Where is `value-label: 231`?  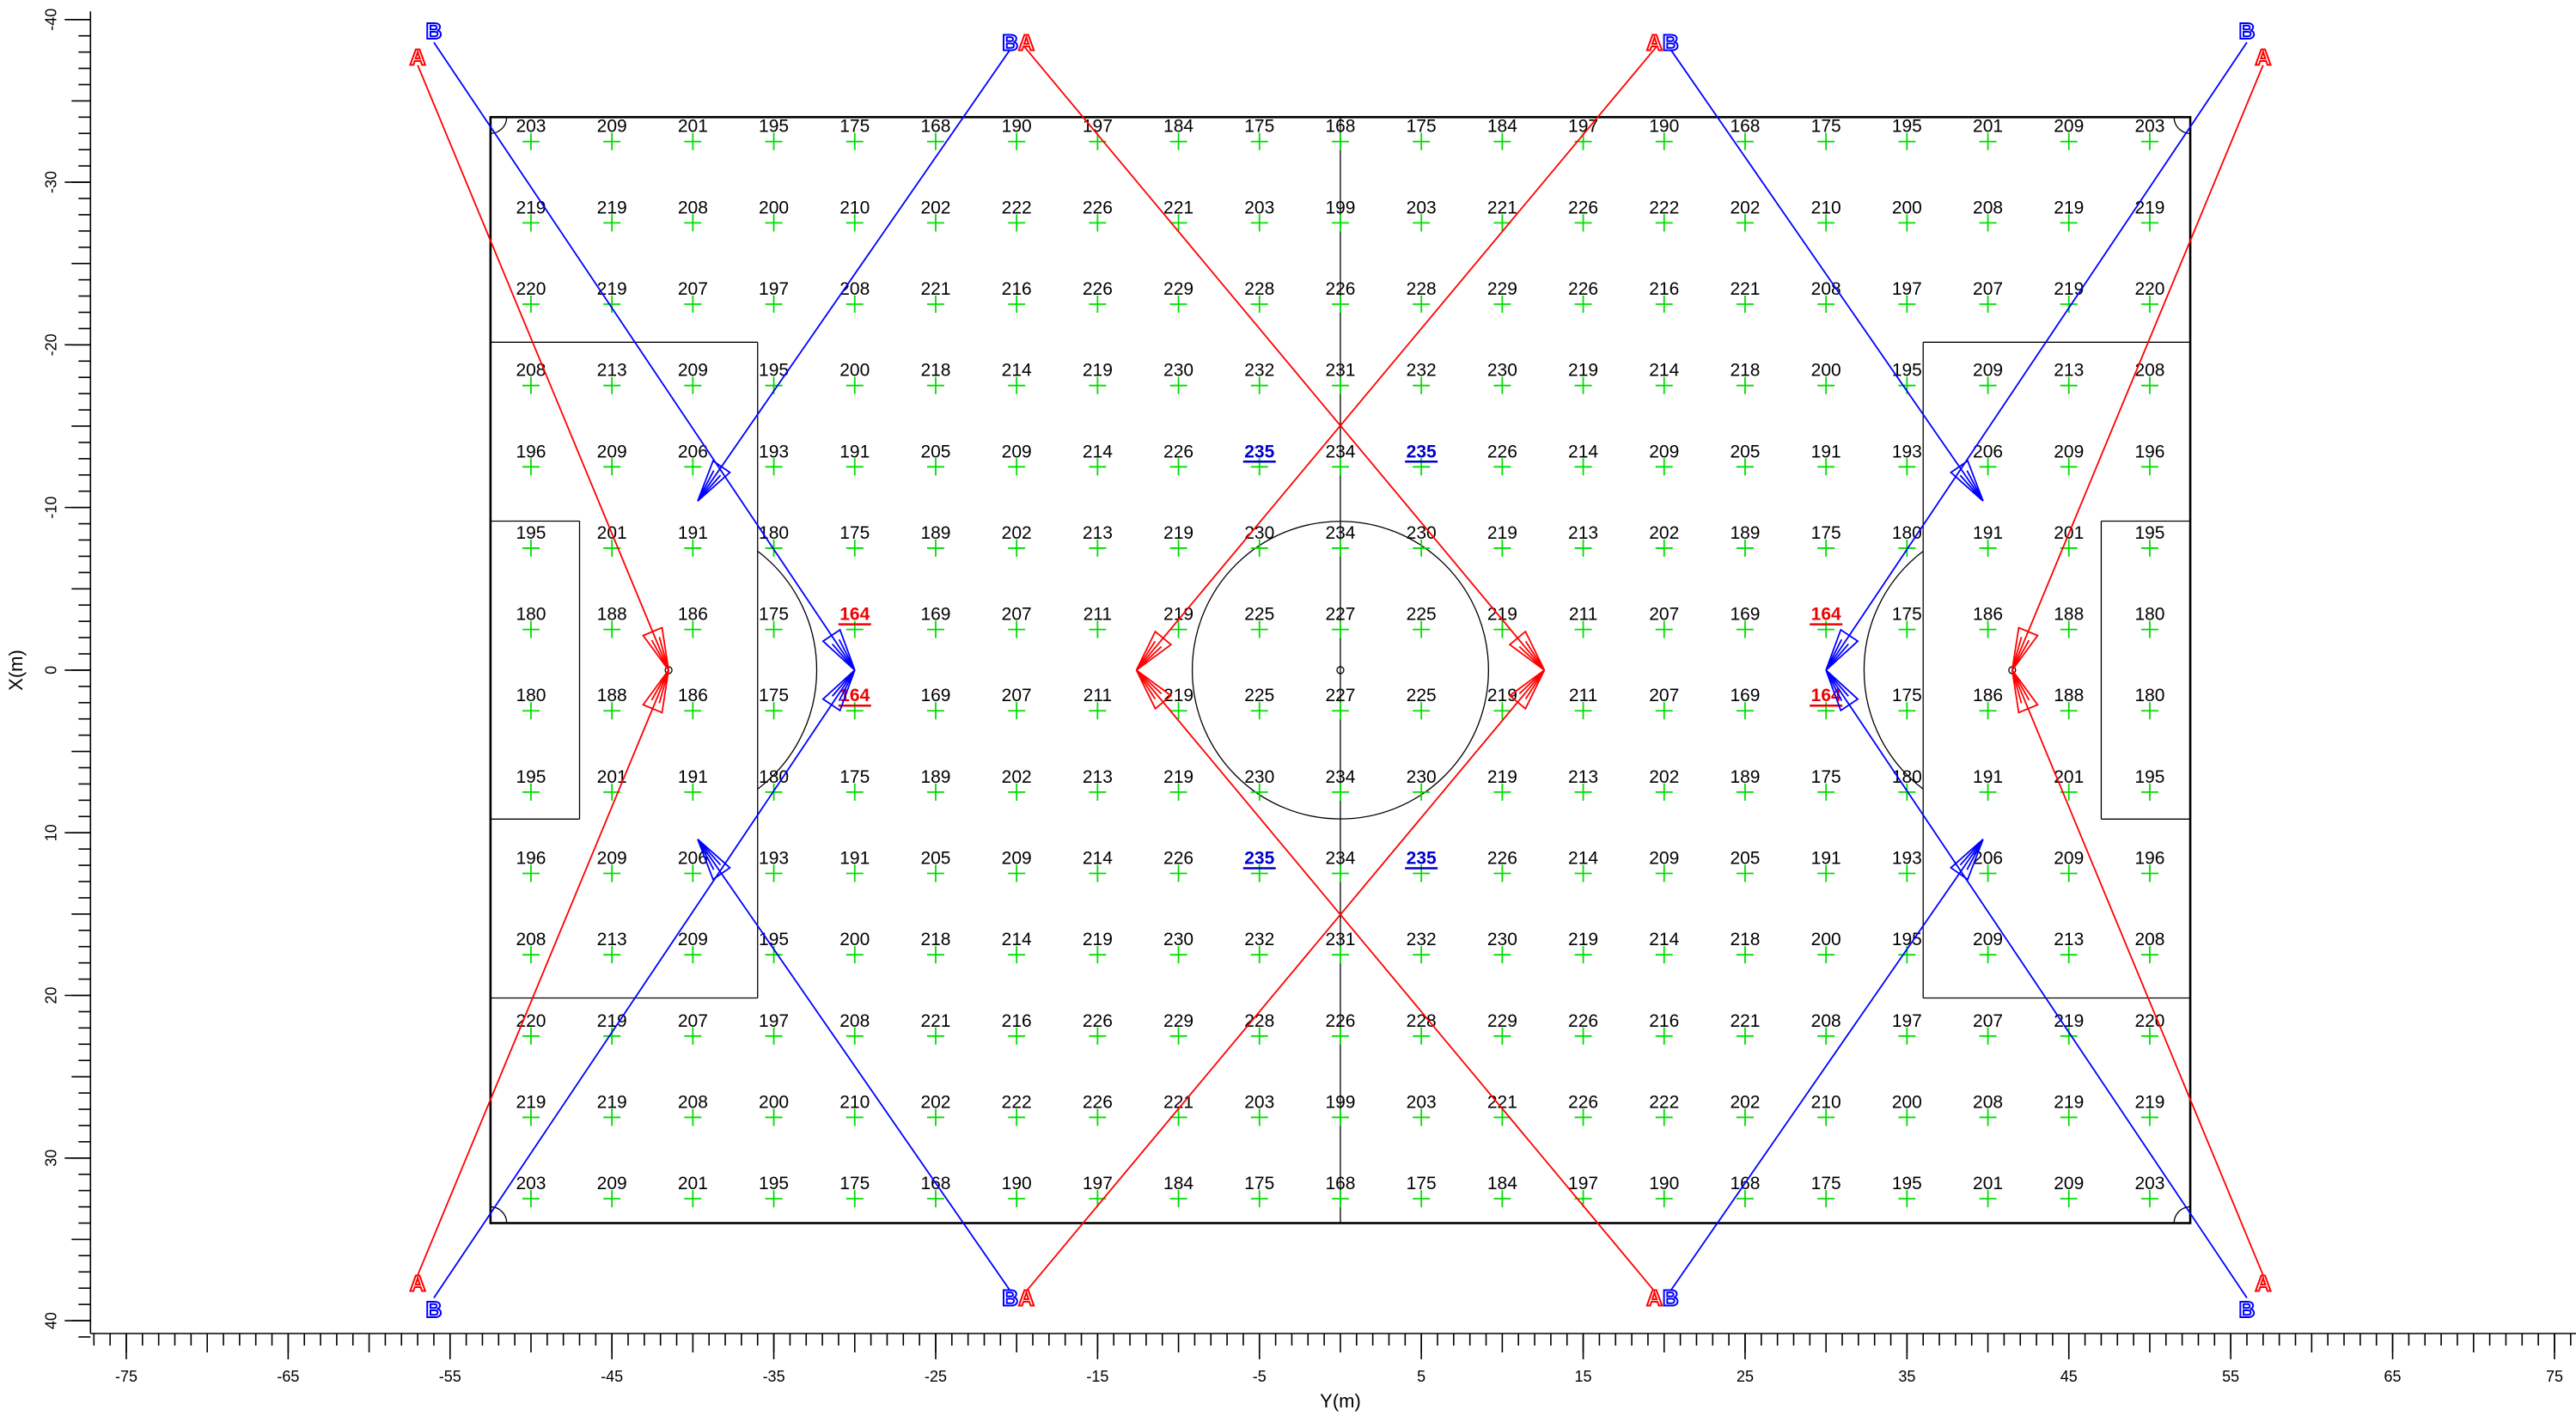 value-label: 231 is located at coordinates (1340, 371).